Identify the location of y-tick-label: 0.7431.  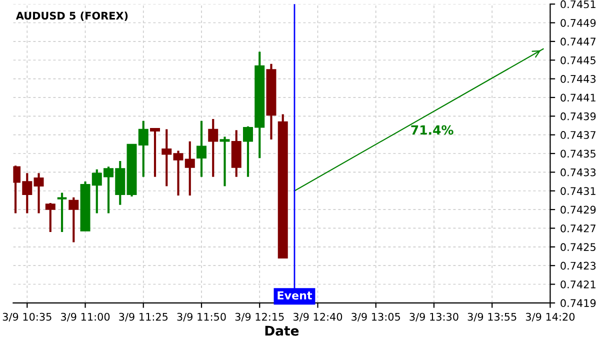
(578, 191).